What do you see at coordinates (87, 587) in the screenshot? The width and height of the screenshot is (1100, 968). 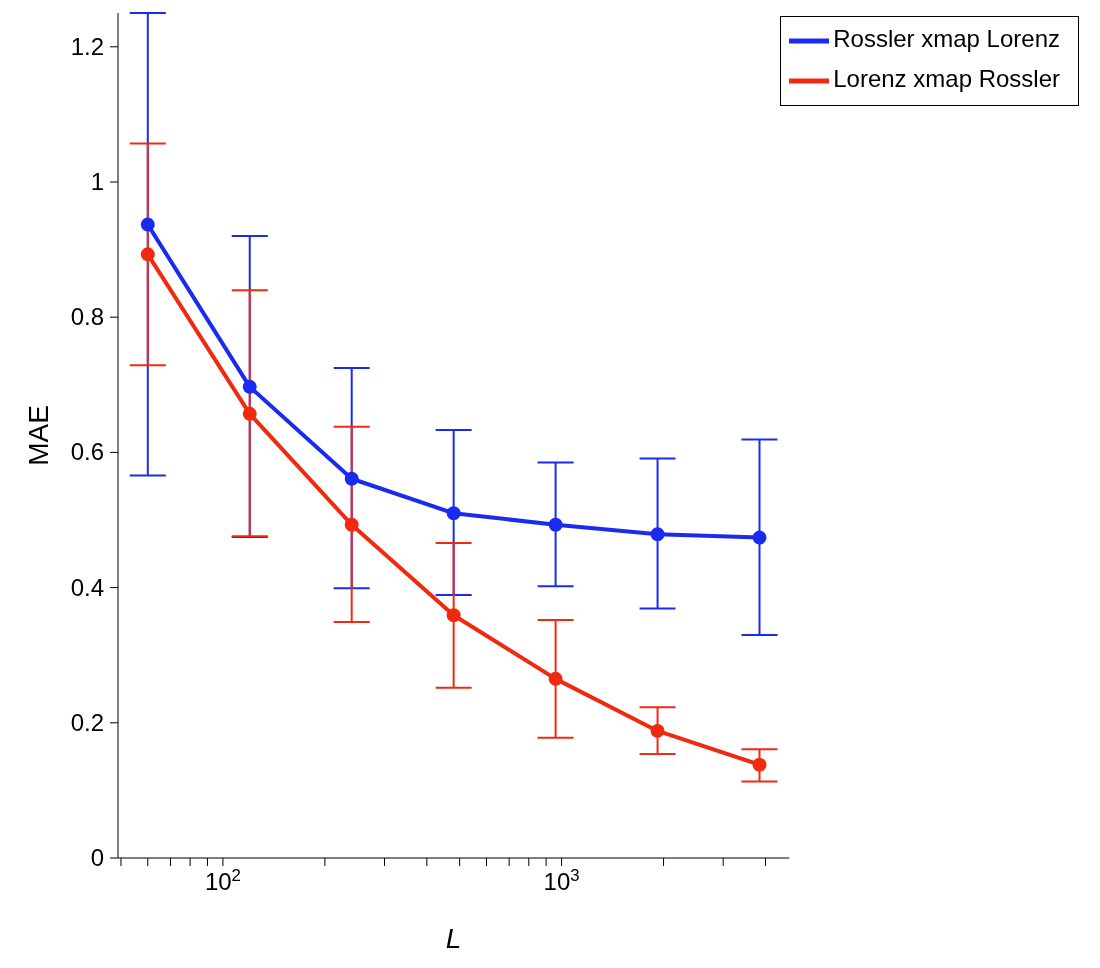 I see `y-tick-label: 0.4` at bounding box center [87, 587].